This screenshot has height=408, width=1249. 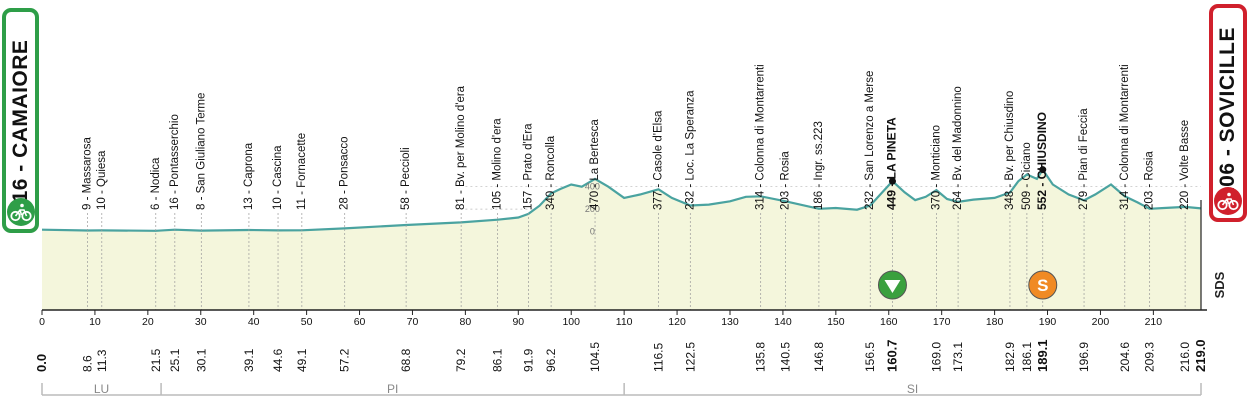 I want to click on waypoint-km-label: 8.6, so click(x=88, y=363).